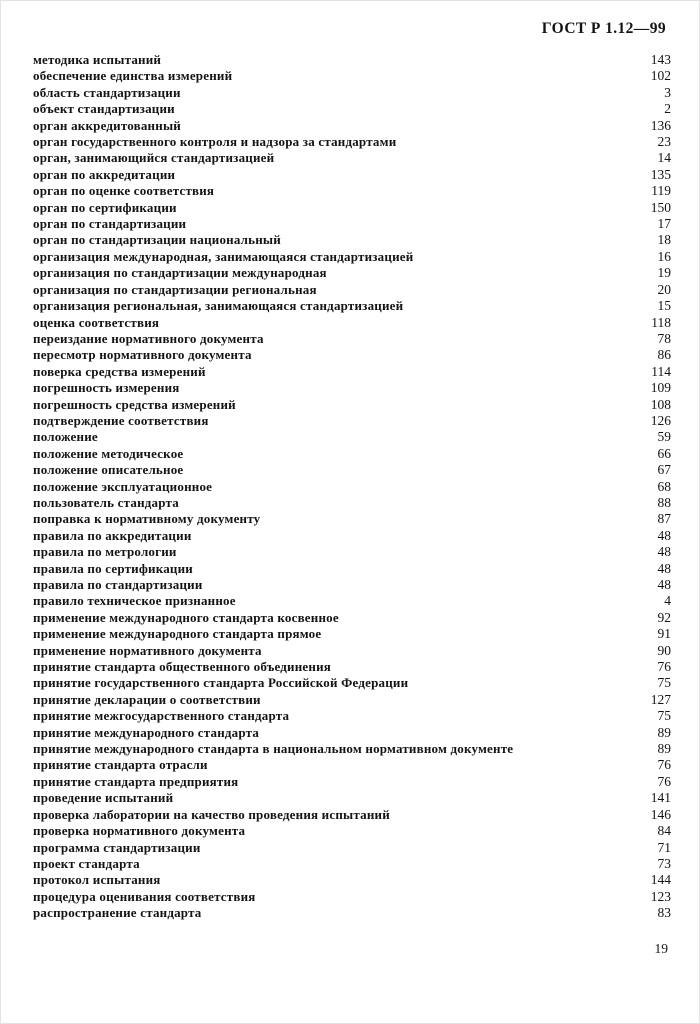 The width and height of the screenshot is (700, 1024). I want to click on index-term: принятие стандарта отрасли, so click(120, 765).